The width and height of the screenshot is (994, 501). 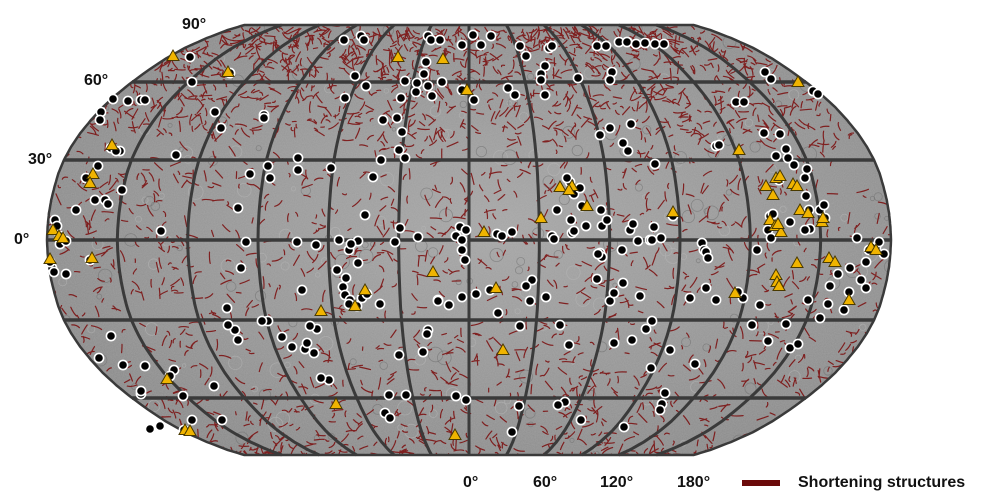 I want to click on latitude-label: 30°, so click(x=40, y=159).